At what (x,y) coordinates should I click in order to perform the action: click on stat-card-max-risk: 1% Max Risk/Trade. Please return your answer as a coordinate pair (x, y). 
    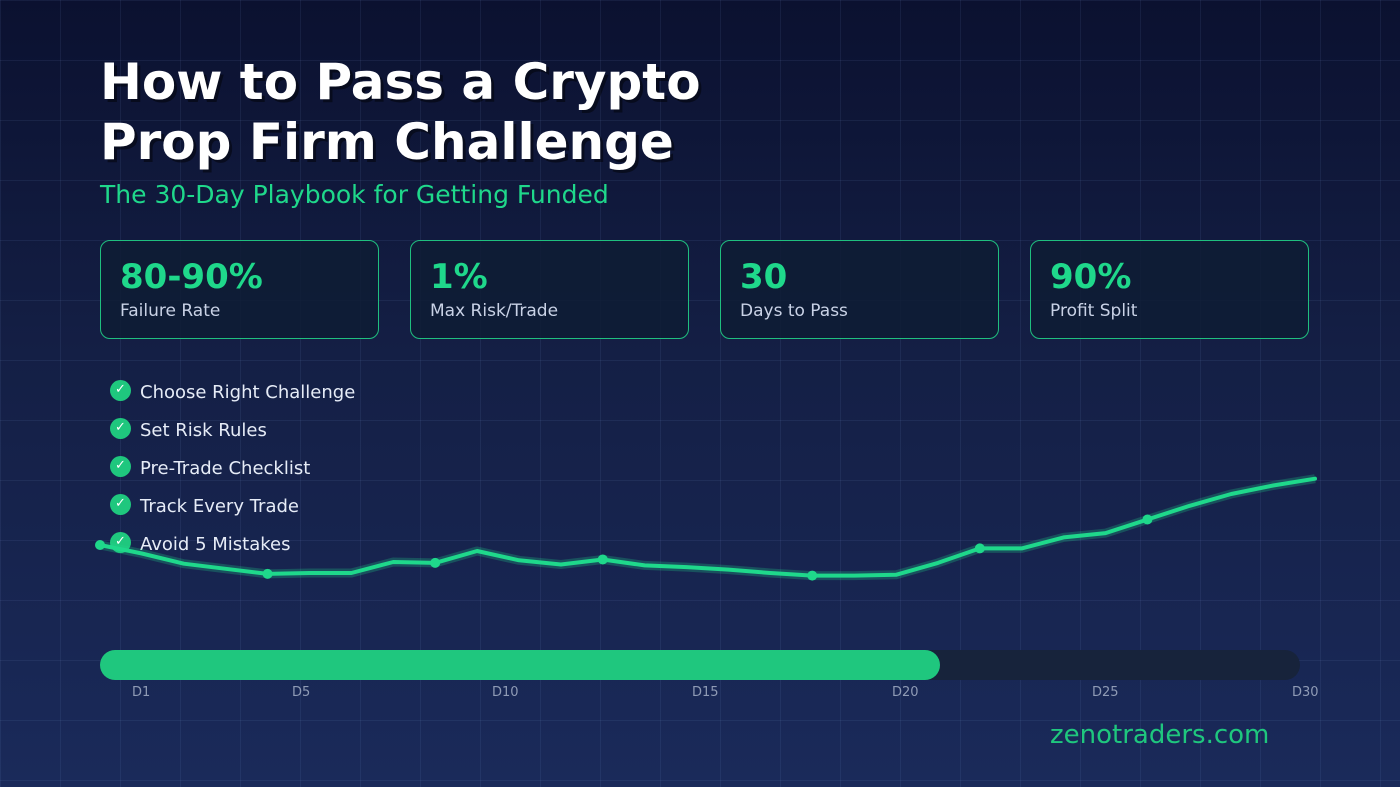
    Looking at the image, I should click on (549, 289).